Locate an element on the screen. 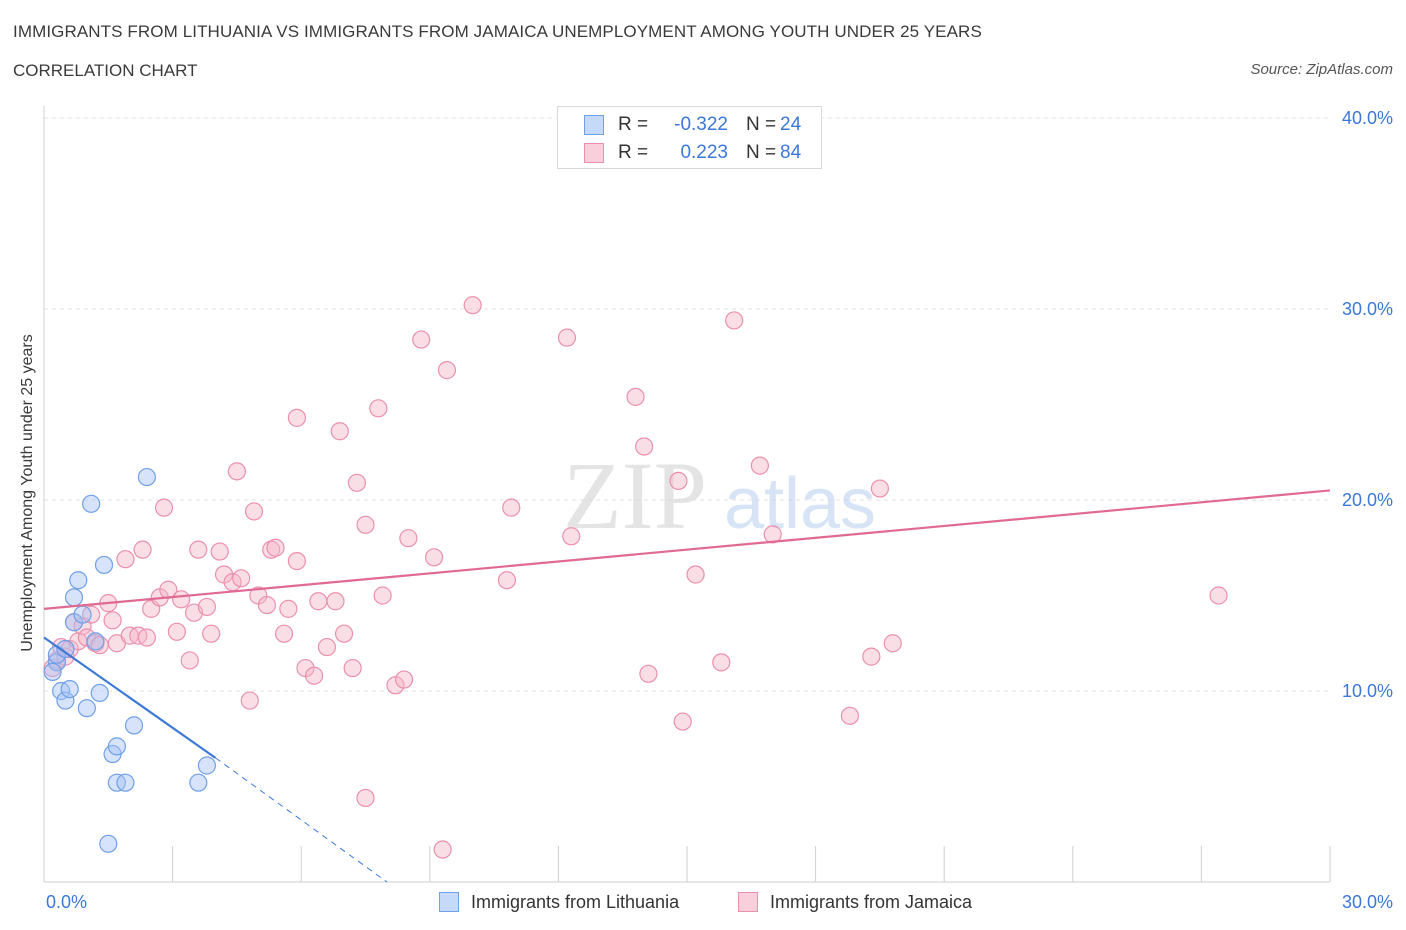 The image size is (1406, 930). bottom-legend-lithuania: Immigrants from Lithuania is located at coordinates (559, 902).